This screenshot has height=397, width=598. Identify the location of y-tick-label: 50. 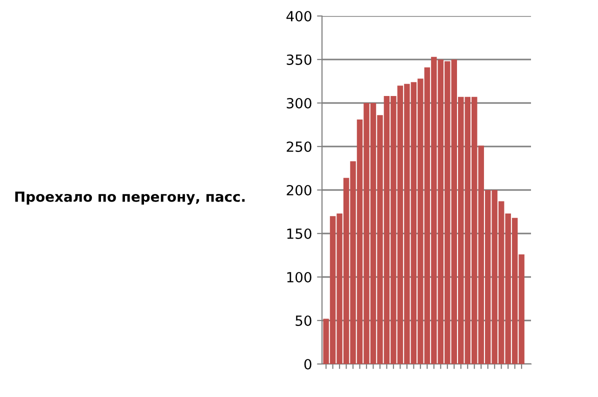
(304, 320).